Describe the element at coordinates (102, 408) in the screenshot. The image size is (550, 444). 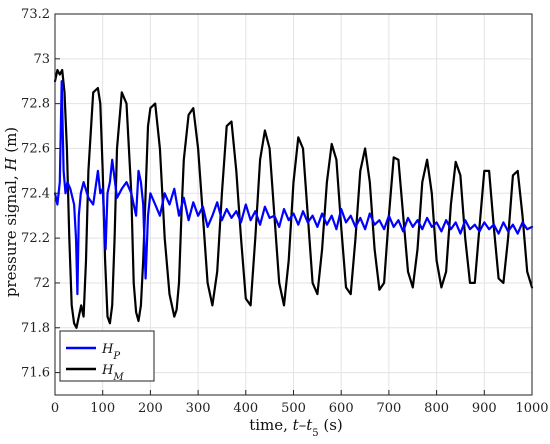
I see `x-tick-label: 100` at that location.